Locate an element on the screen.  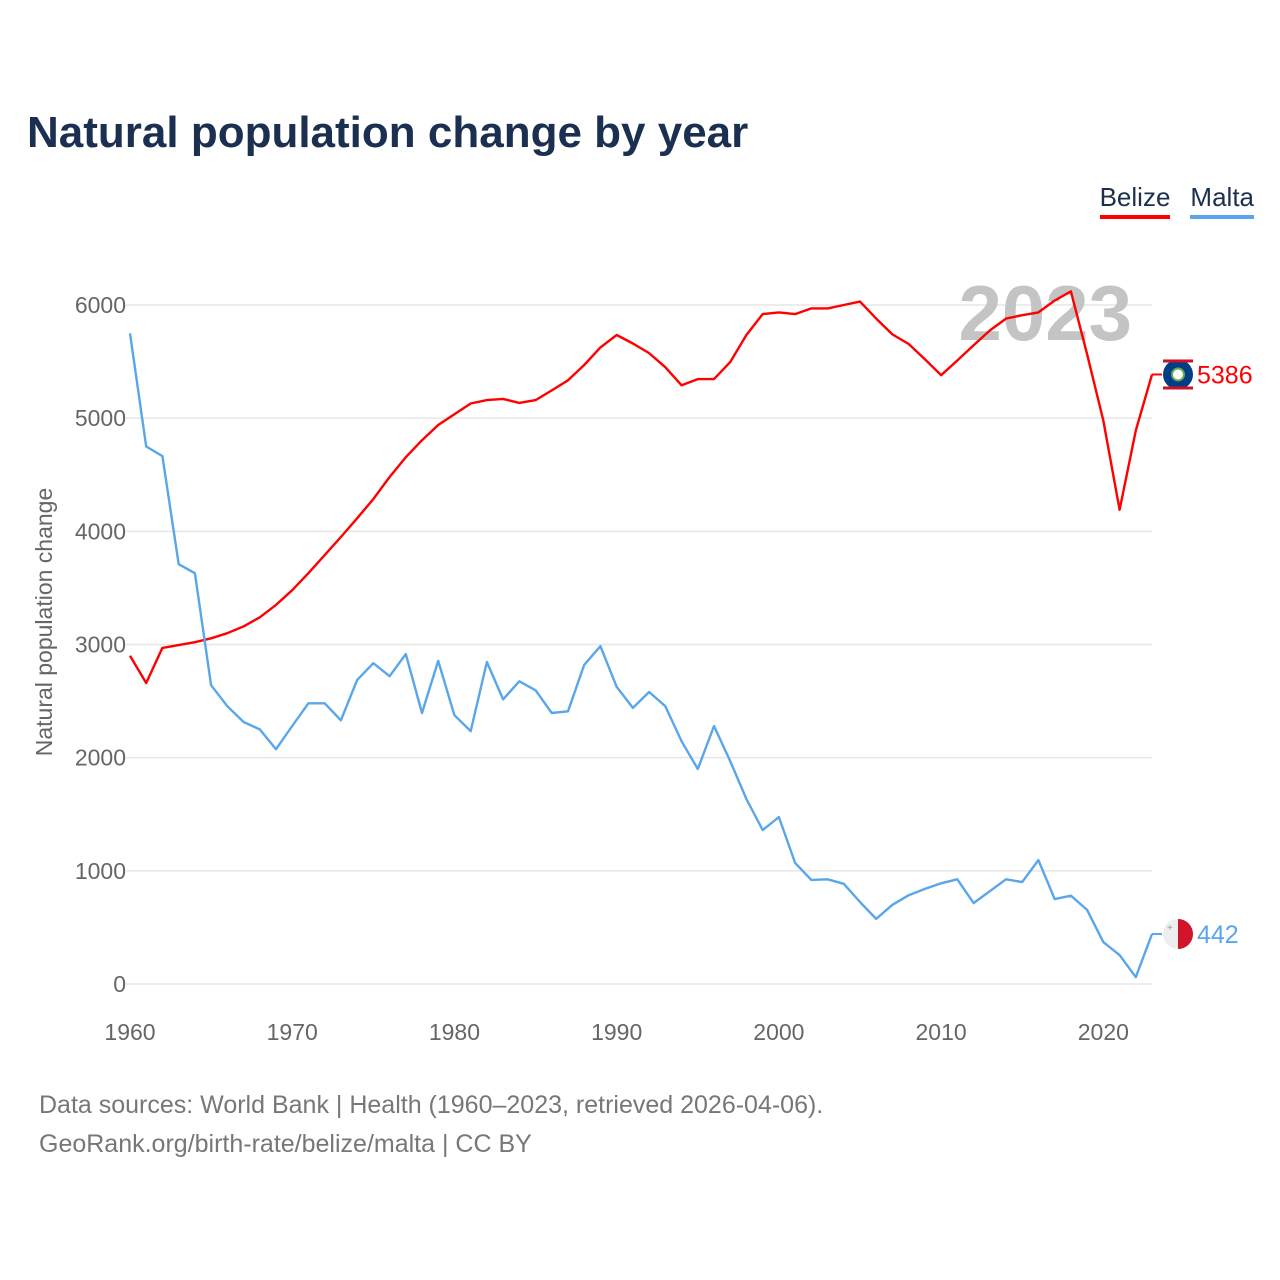
y-tick-label: 6000 is located at coordinates (100, 305).